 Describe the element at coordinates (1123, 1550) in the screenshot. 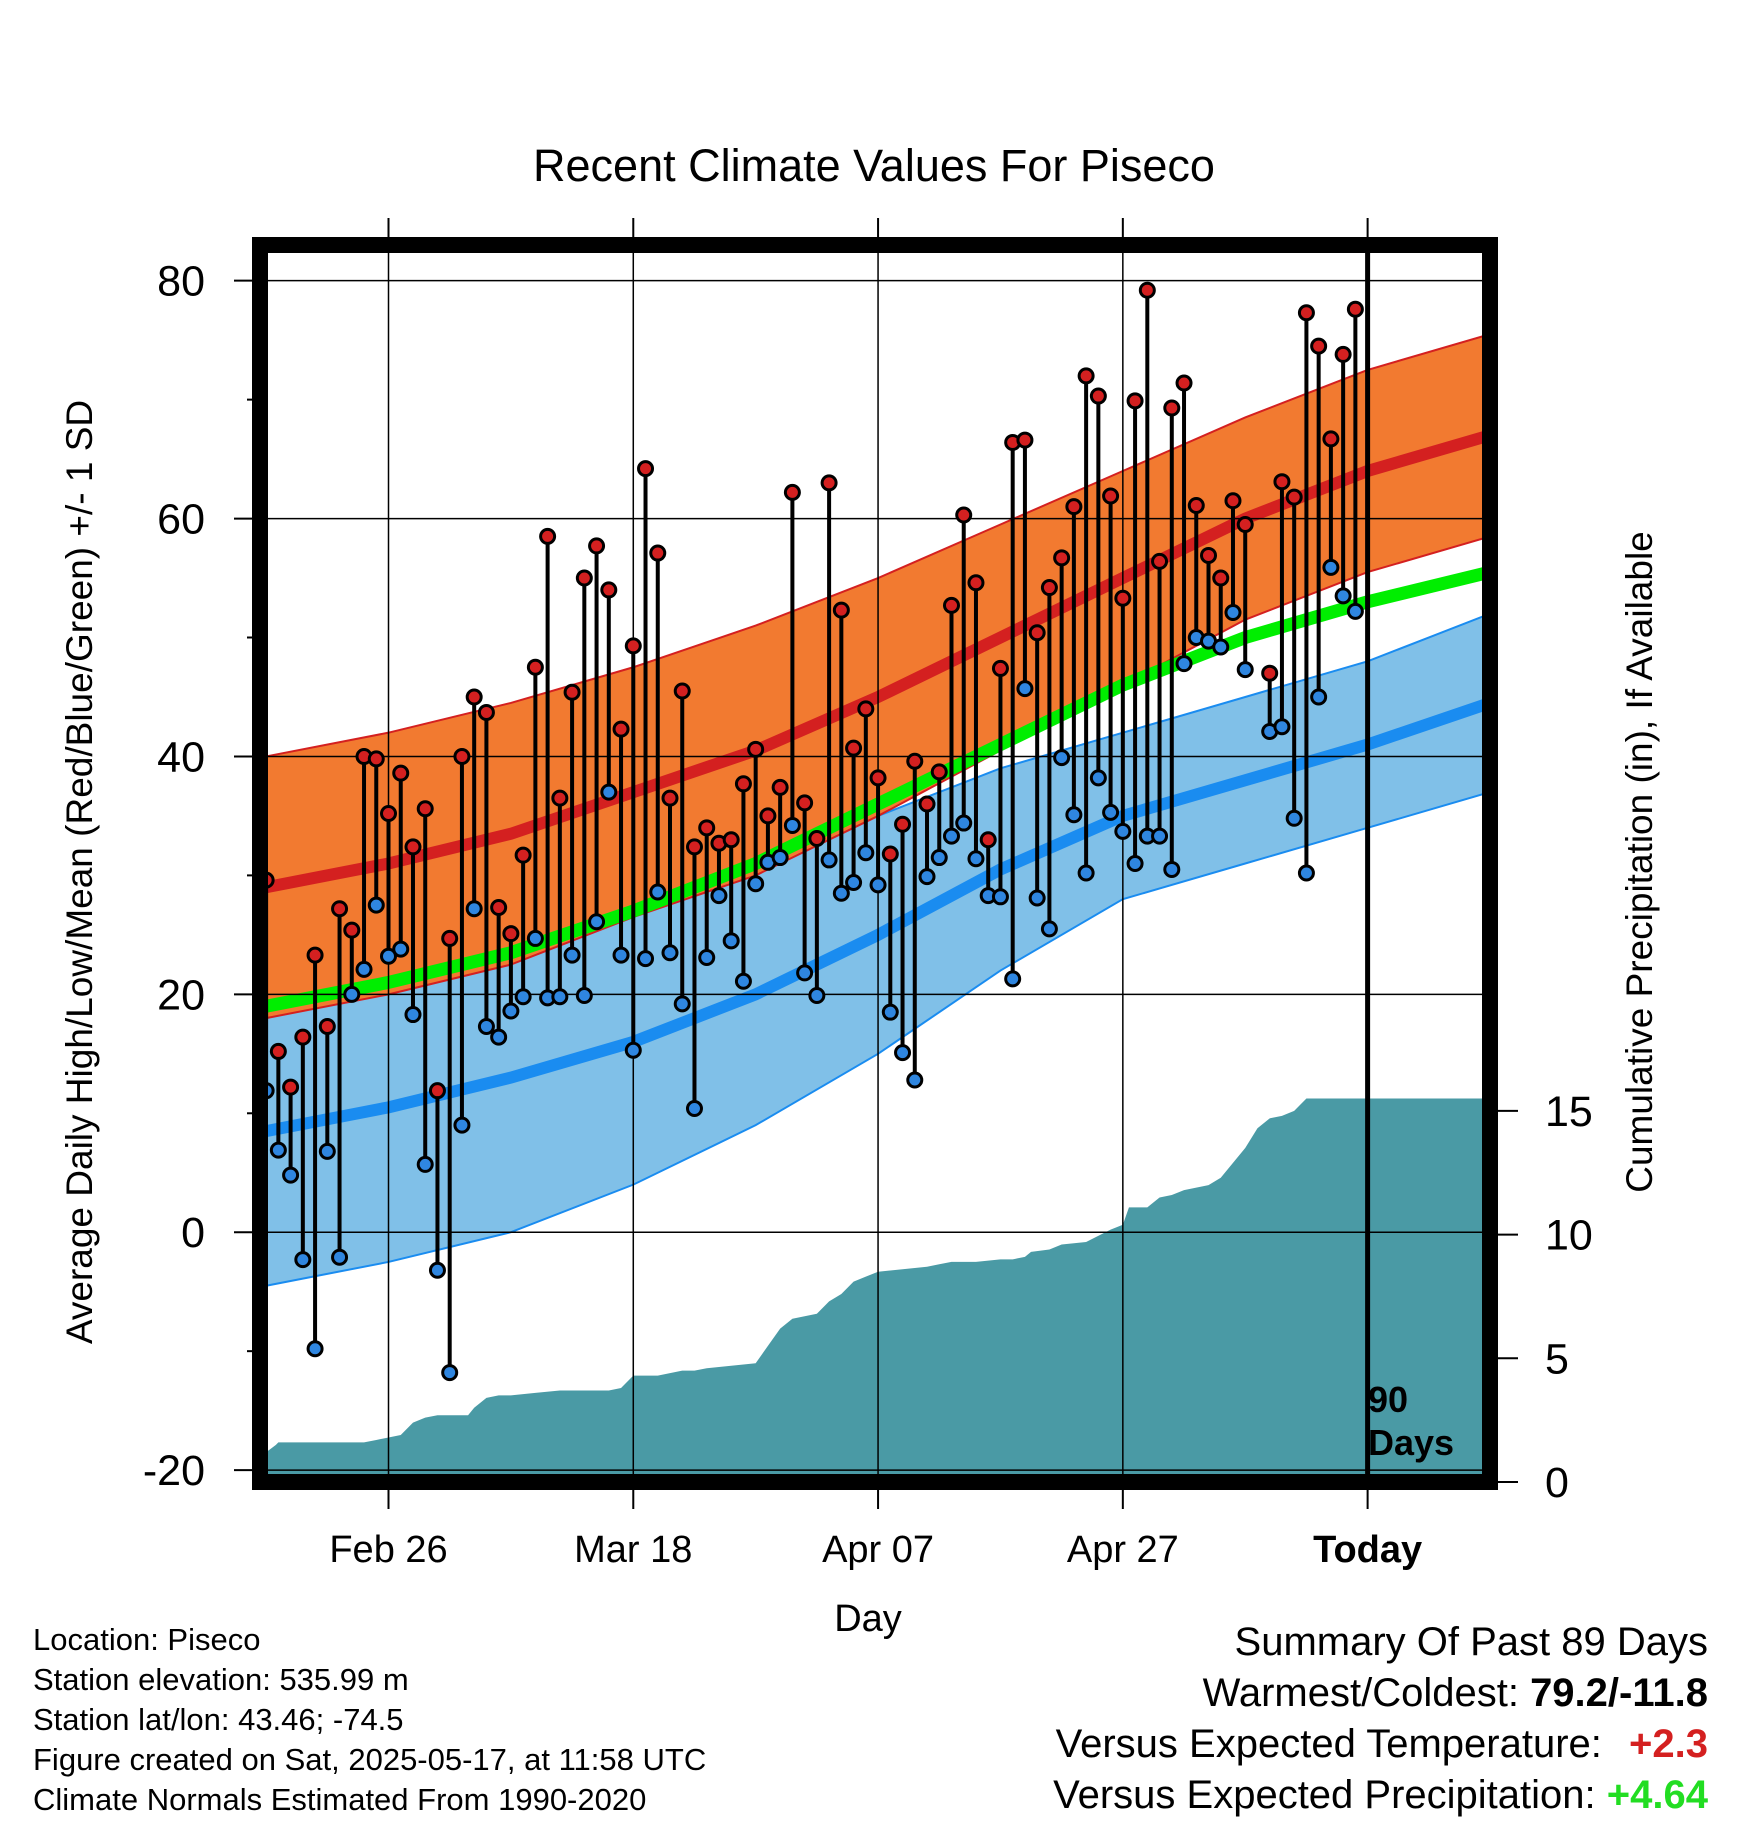

I see `x-tick-label: Apr 27` at that location.